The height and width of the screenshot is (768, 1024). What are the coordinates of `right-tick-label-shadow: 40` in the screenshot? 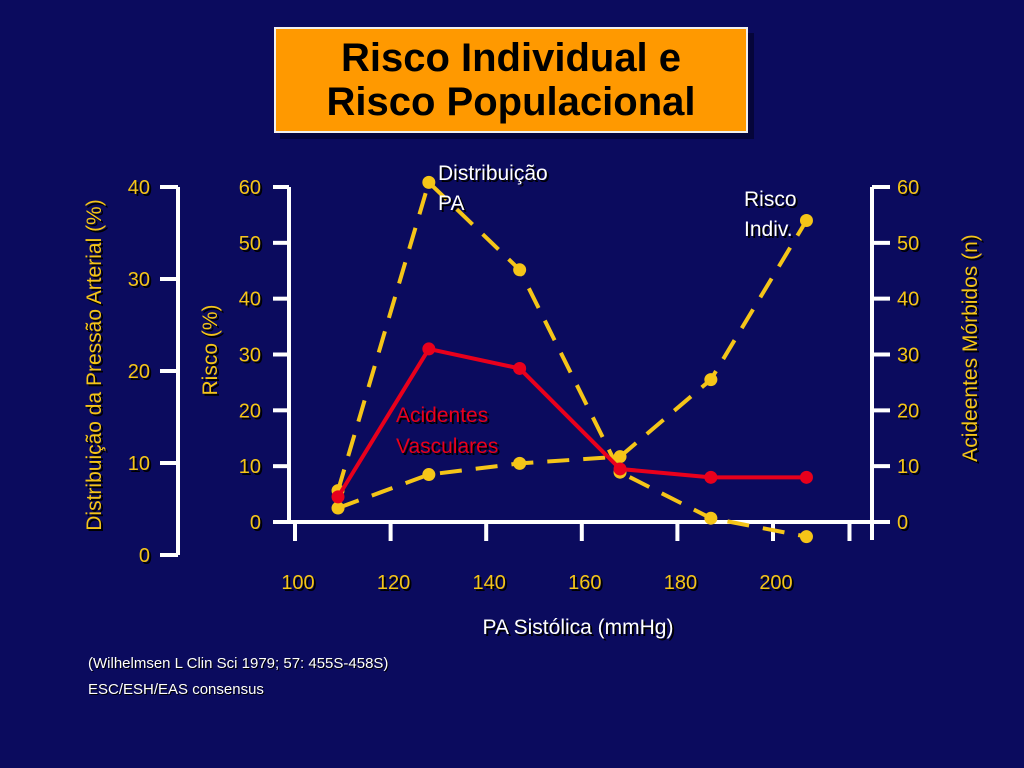 It's located at (910, 302).